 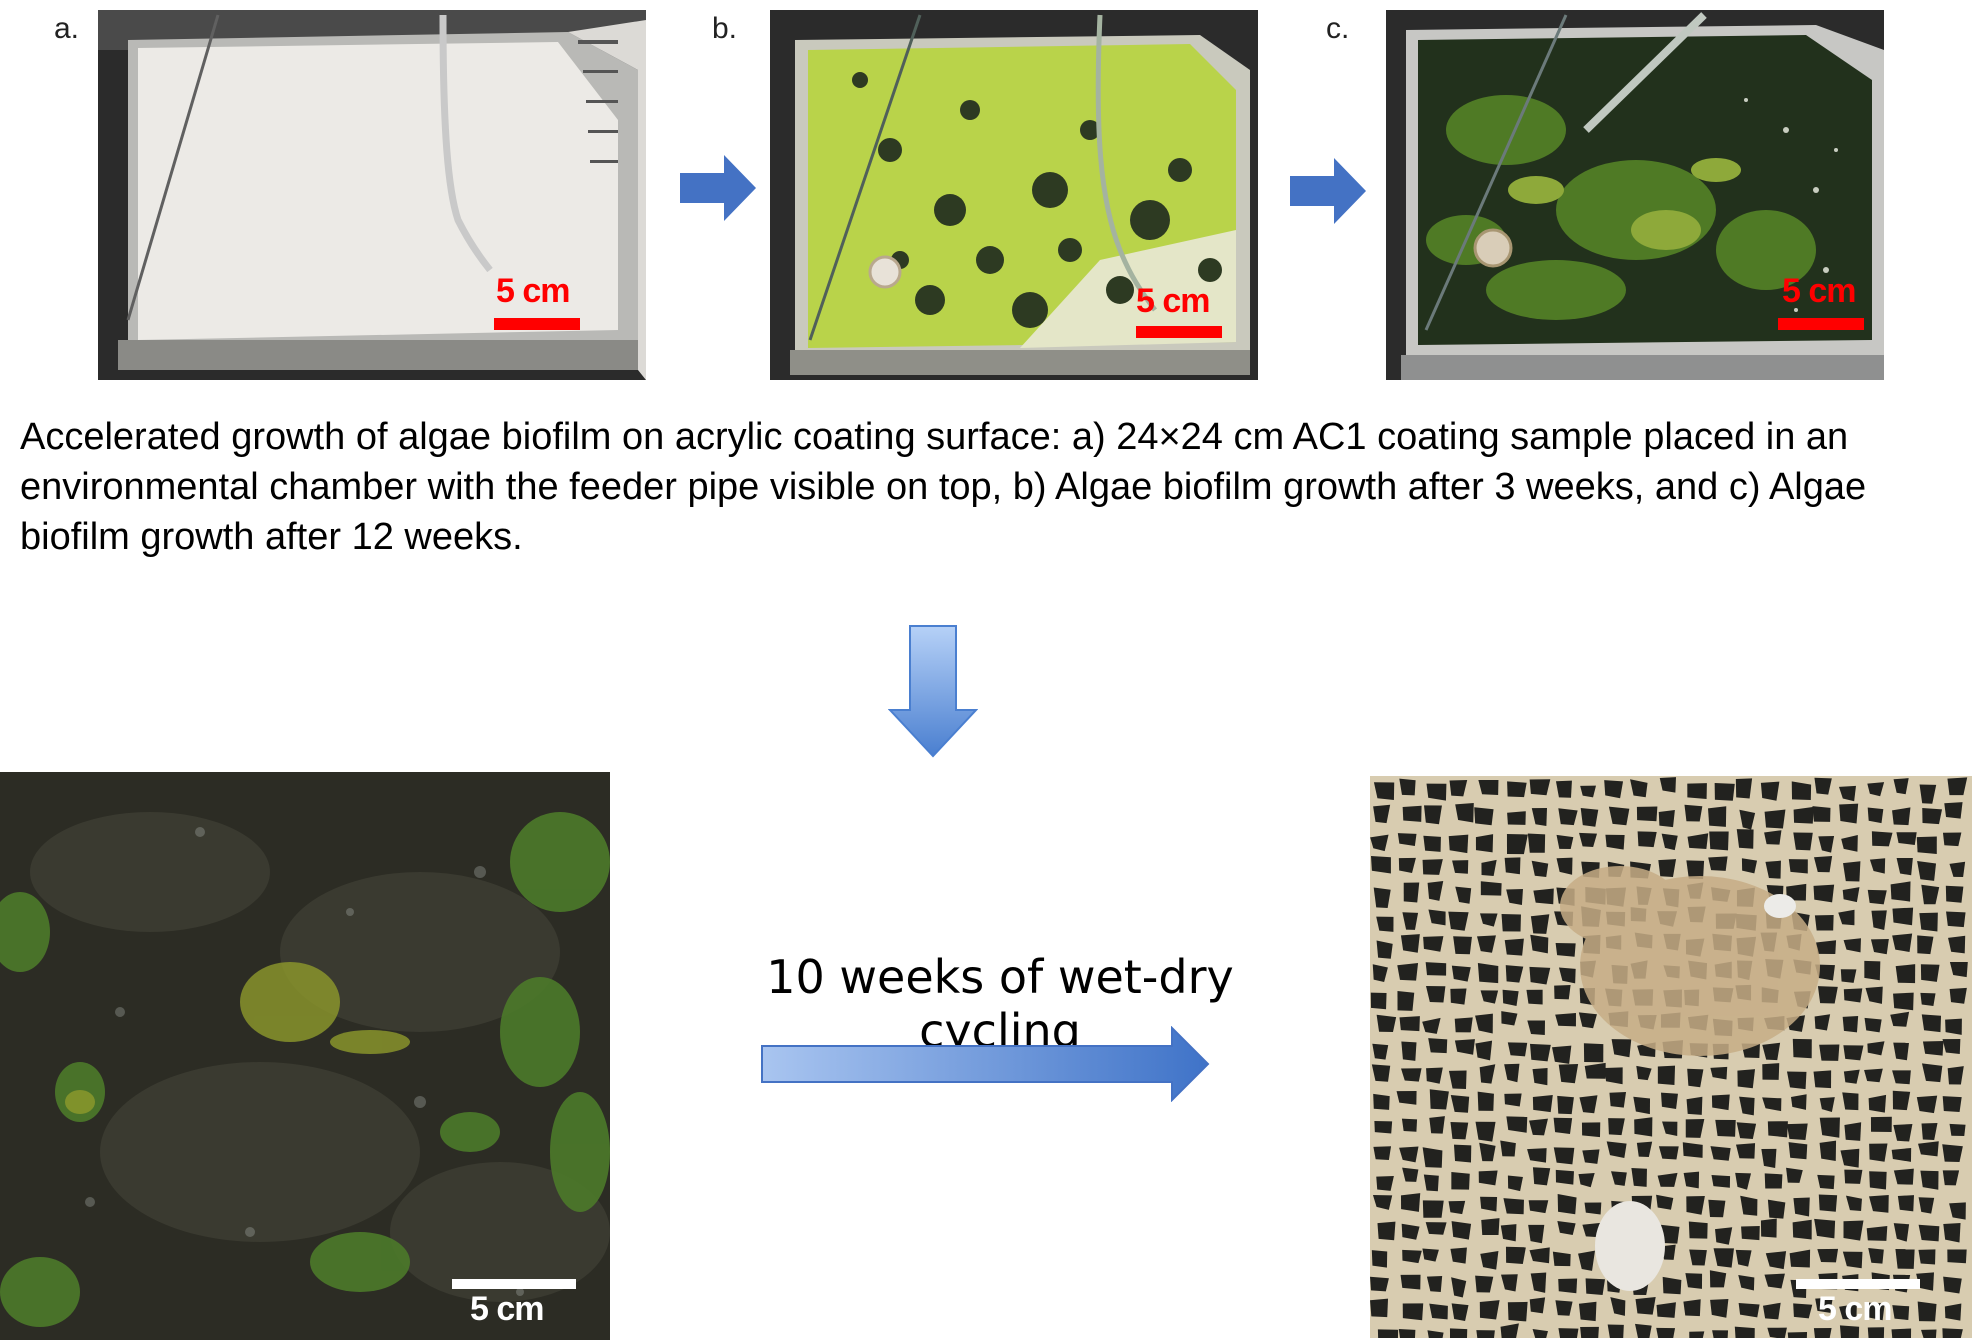 I want to click on panel-c-letter: c., so click(x=1338, y=28).